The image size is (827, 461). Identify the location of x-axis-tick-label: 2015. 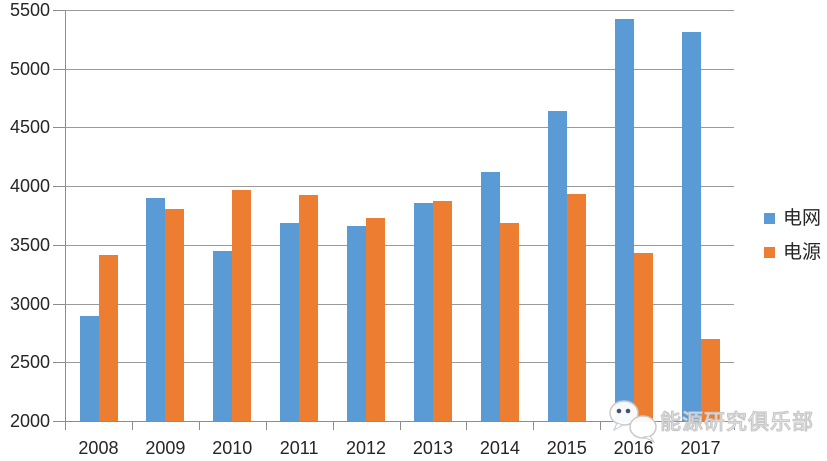
(566, 448).